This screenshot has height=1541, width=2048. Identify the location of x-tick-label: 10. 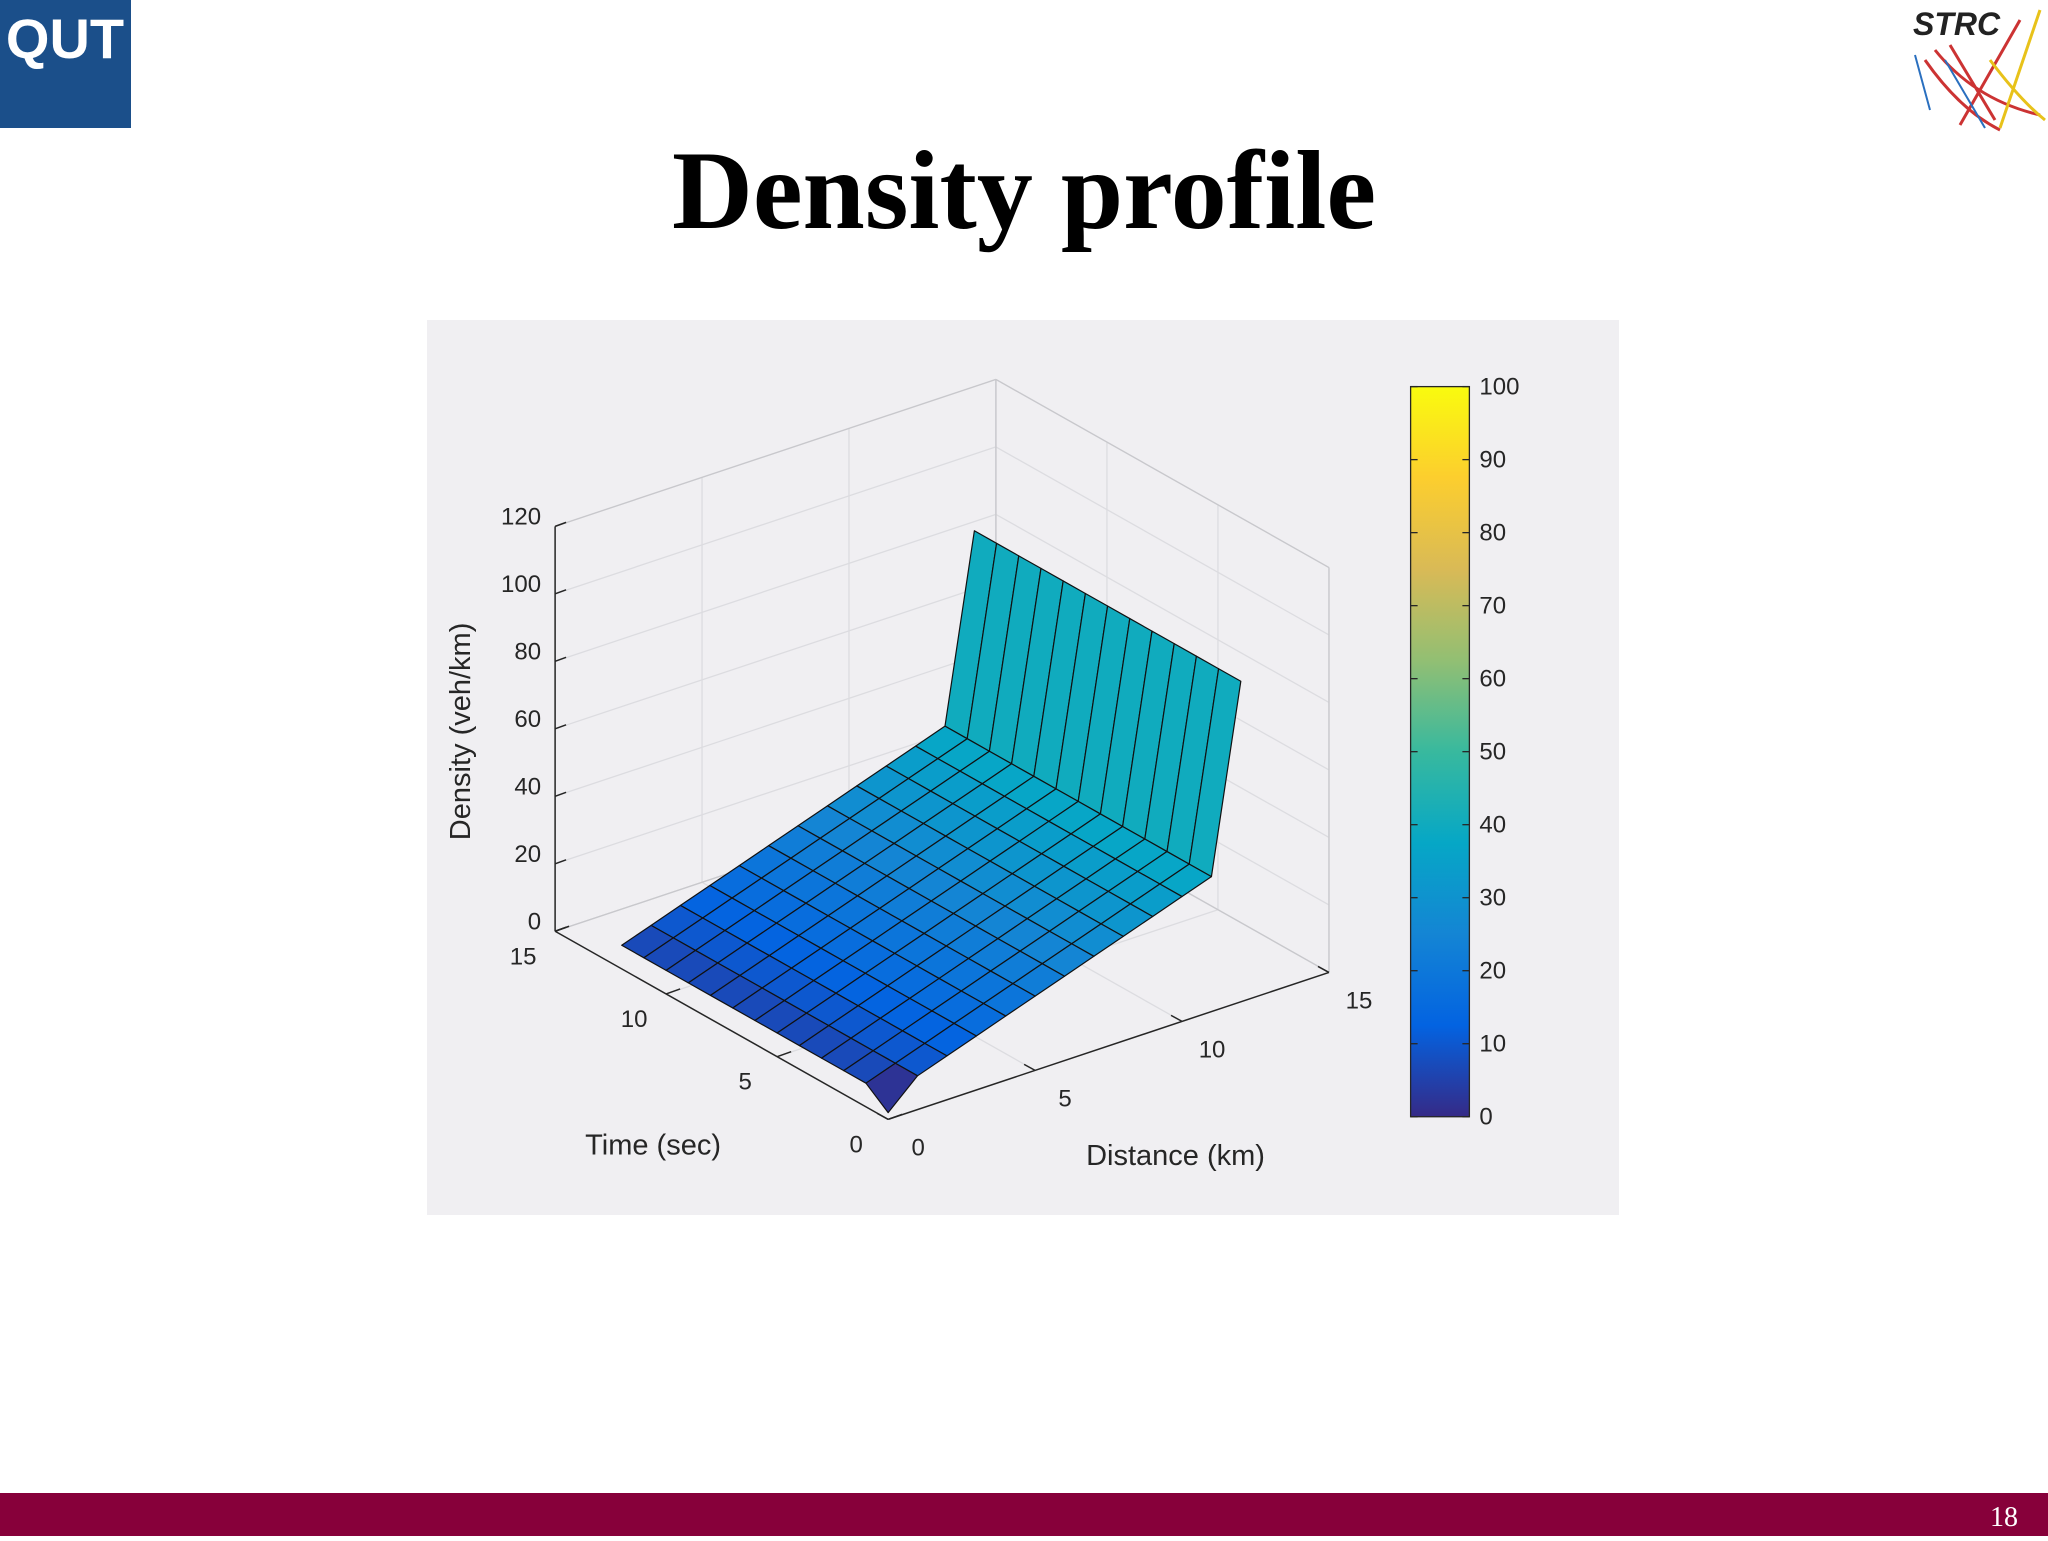
(1212, 1049).